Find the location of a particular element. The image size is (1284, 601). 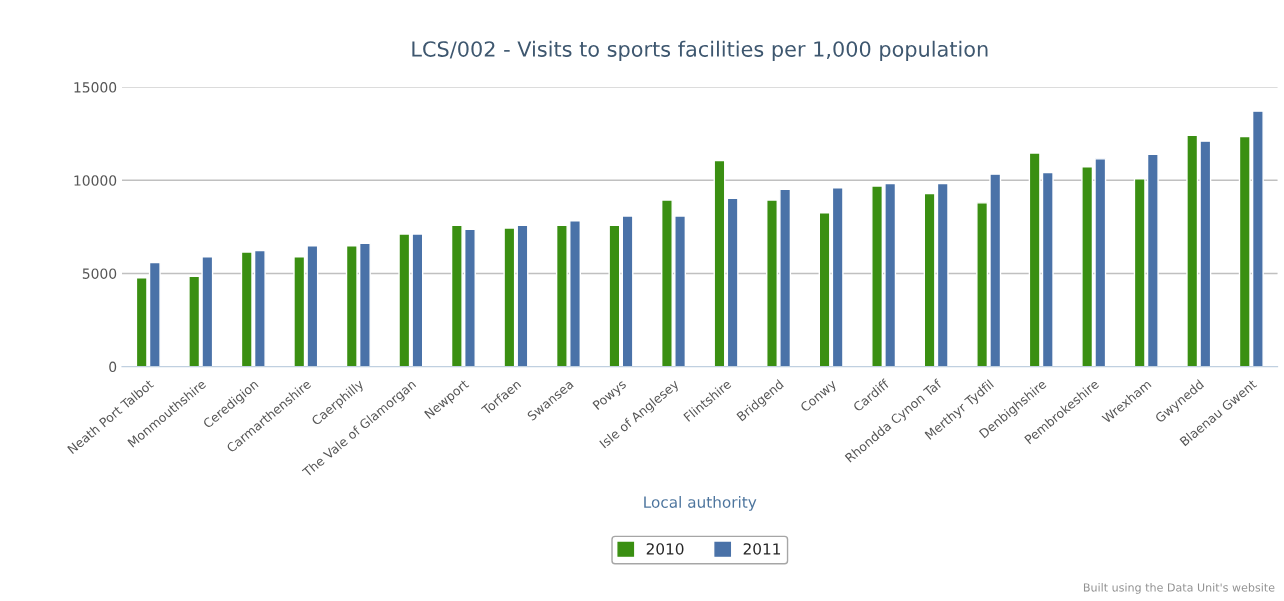

y-tick-label: 5000 is located at coordinates (99, 273).